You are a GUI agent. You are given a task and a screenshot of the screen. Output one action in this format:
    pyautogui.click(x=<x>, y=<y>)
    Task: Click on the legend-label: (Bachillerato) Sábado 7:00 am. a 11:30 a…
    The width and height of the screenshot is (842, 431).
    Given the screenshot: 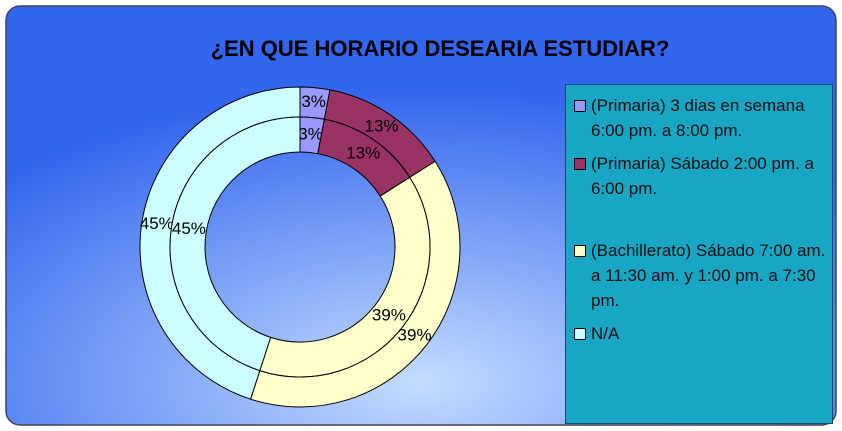 What is the action you would take?
    pyautogui.click(x=708, y=275)
    